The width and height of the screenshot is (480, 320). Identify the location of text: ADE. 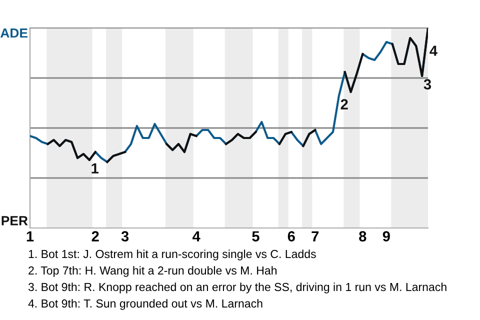
(14, 33).